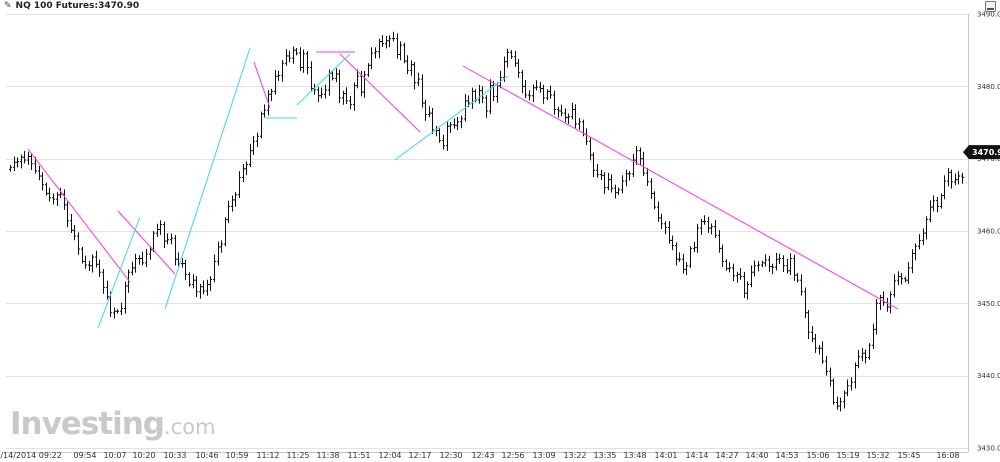 The width and height of the screenshot is (1000, 462). I want to click on x-tick-label: 14:40, so click(756, 455).